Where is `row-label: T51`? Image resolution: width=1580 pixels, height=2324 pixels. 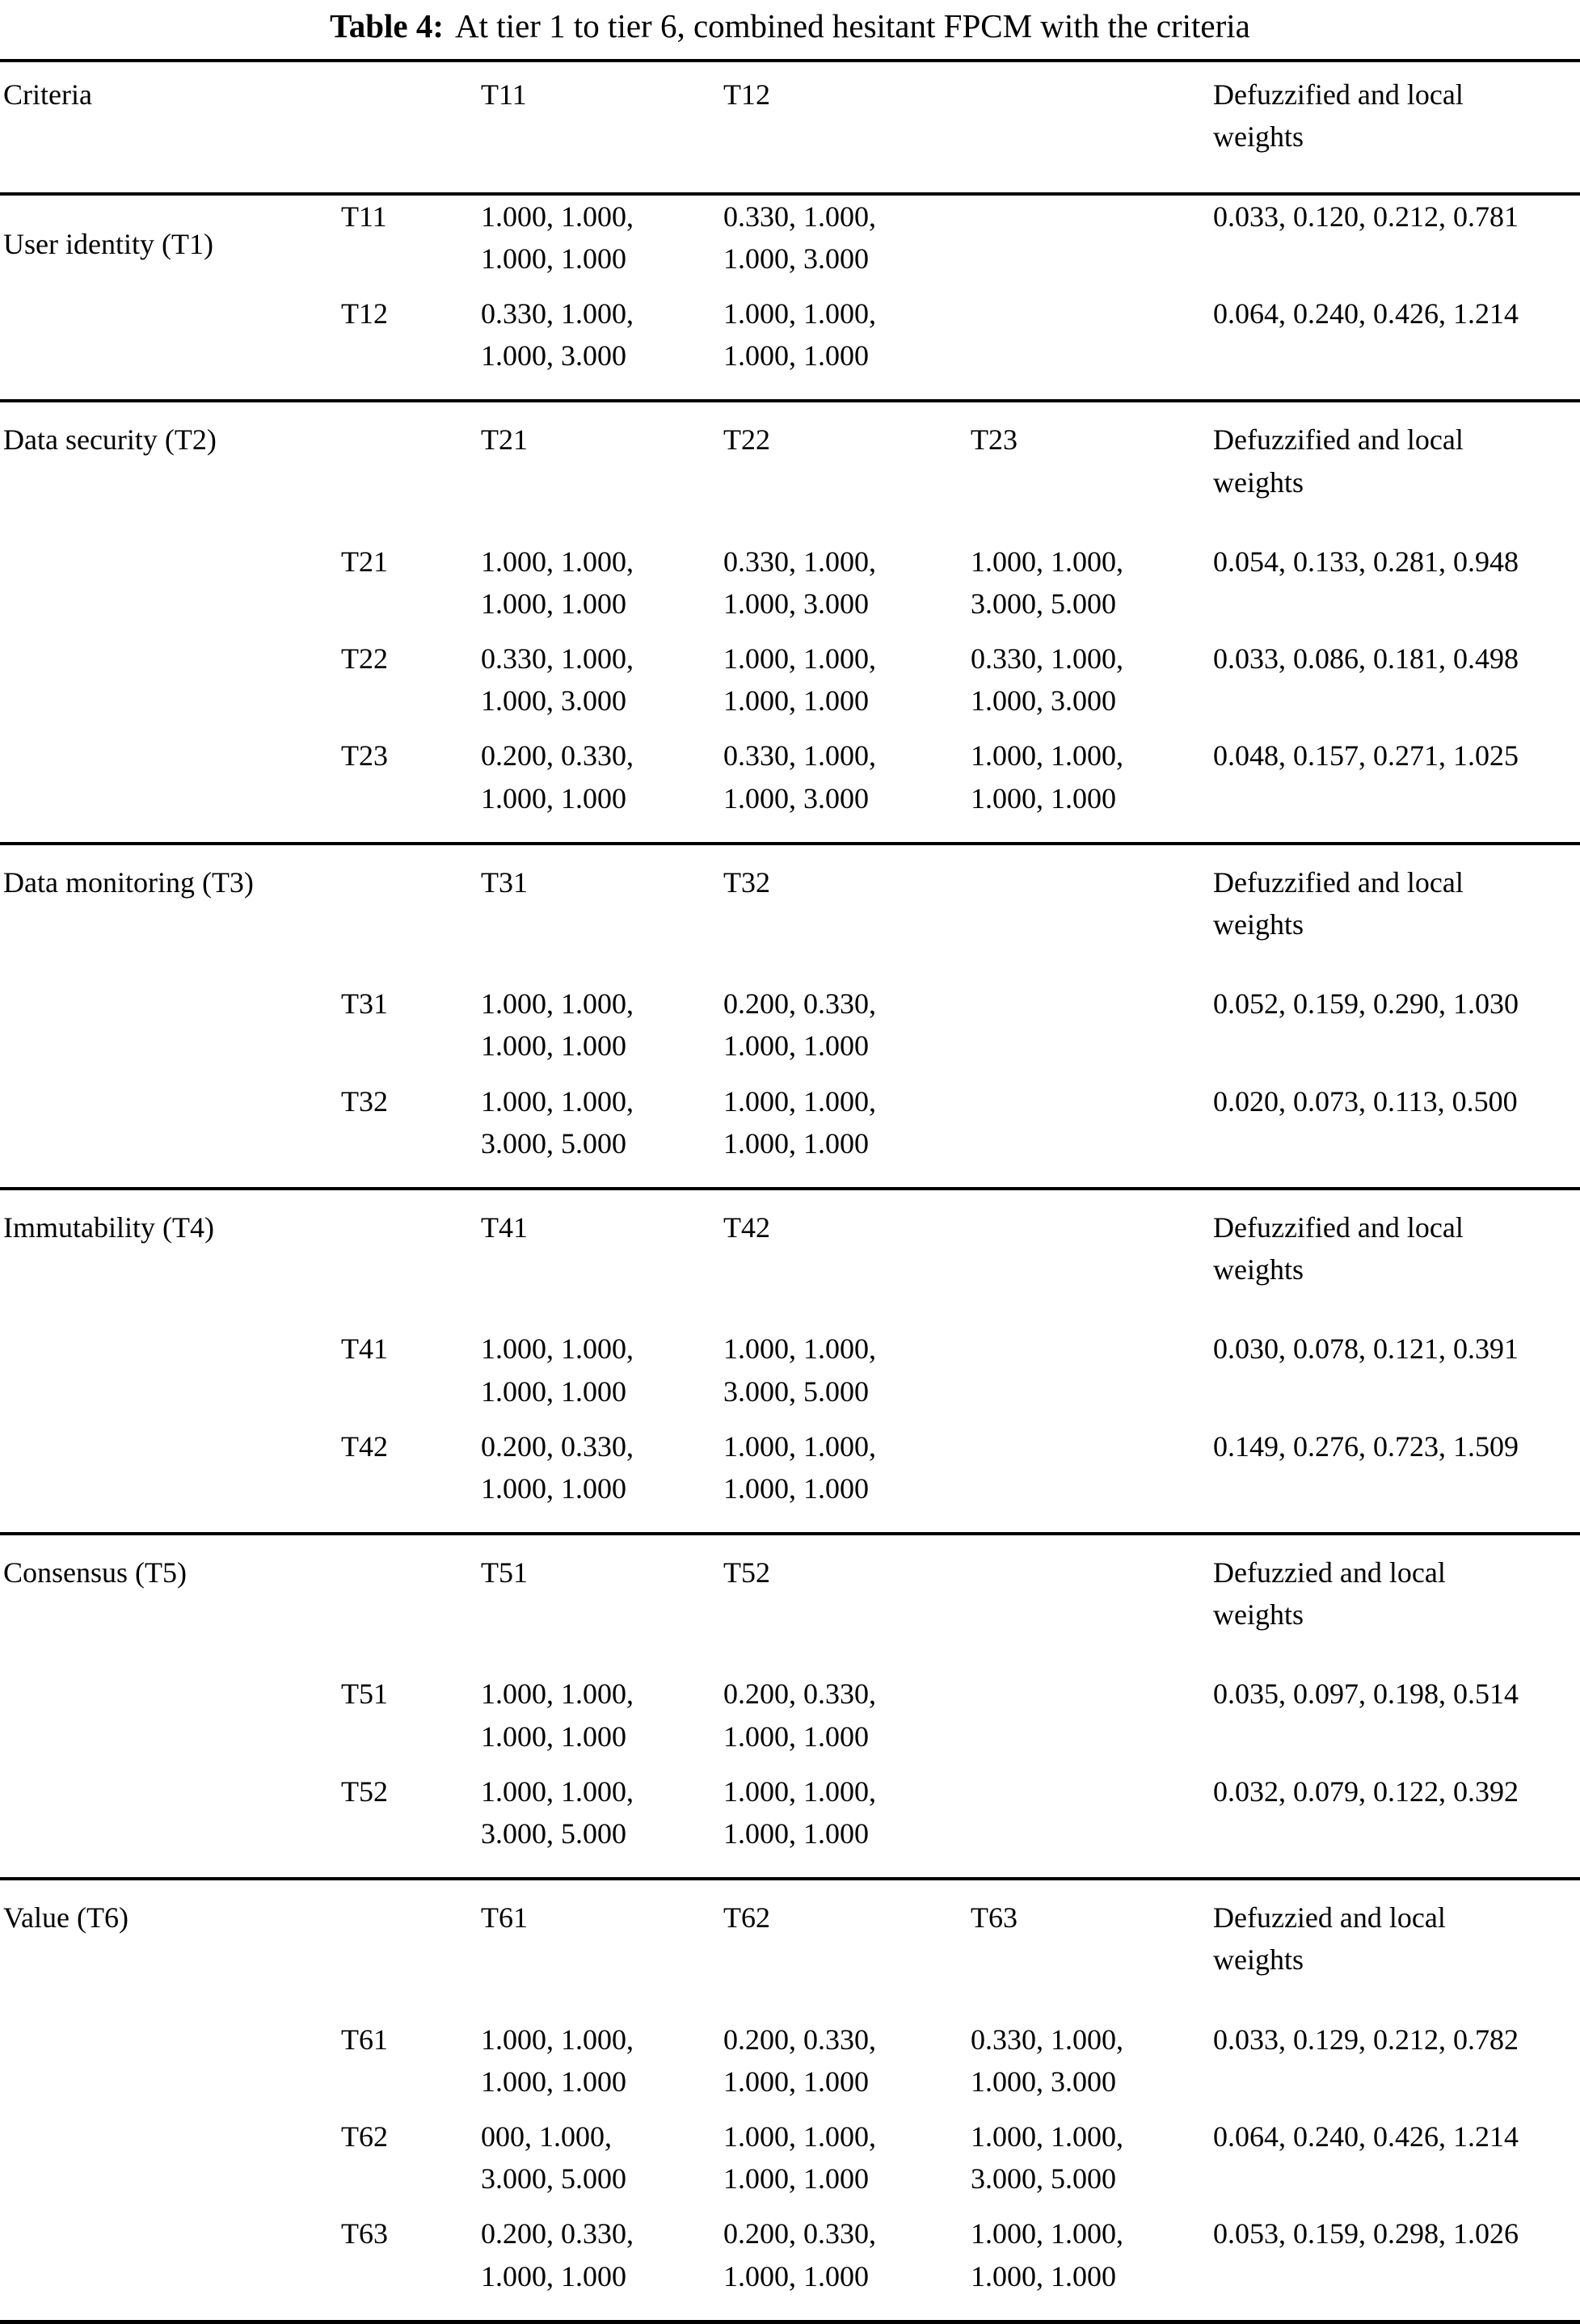 row-label: T51 is located at coordinates (364, 1694).